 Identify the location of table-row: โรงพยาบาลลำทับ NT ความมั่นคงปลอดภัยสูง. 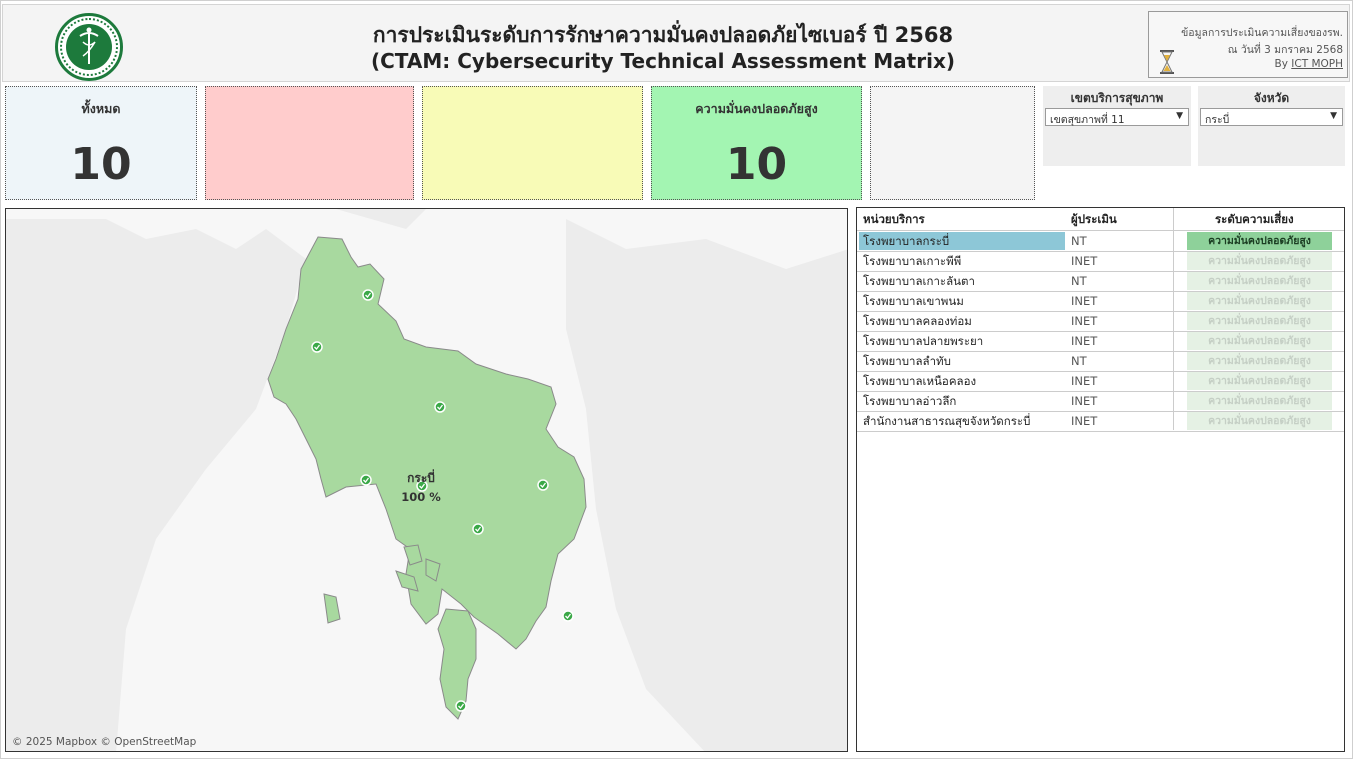
(1100, 361).